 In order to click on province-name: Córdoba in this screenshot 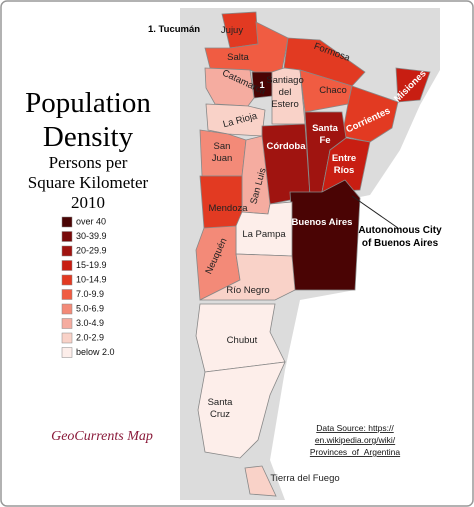, I will do `click(286, 146)`.